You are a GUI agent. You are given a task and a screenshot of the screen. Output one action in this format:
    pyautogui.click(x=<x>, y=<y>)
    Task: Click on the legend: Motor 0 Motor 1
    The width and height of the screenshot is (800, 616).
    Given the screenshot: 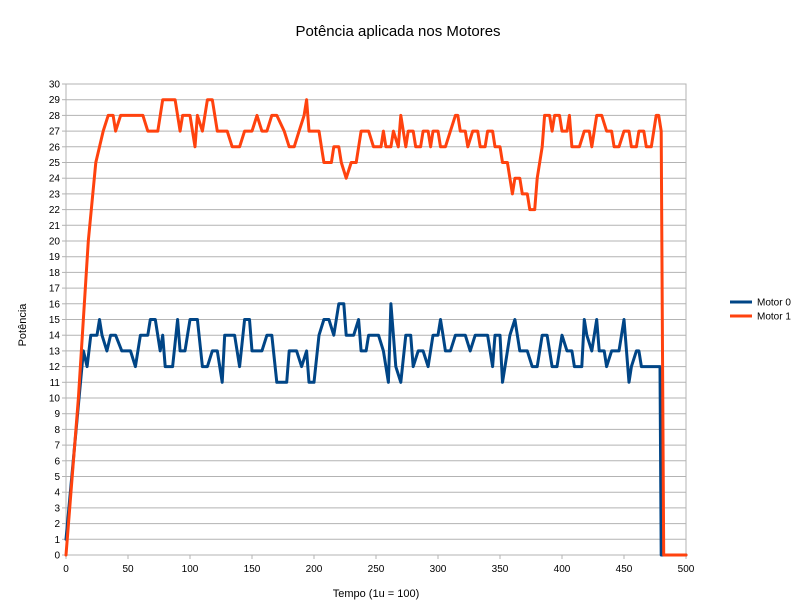 What is the action you would take?
    pyautogui.click(x=760, y=310)
    